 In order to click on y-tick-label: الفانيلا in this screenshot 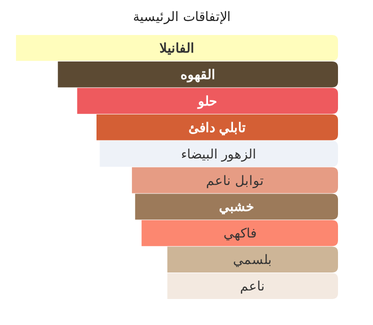, I will do `click(177, 48)`.